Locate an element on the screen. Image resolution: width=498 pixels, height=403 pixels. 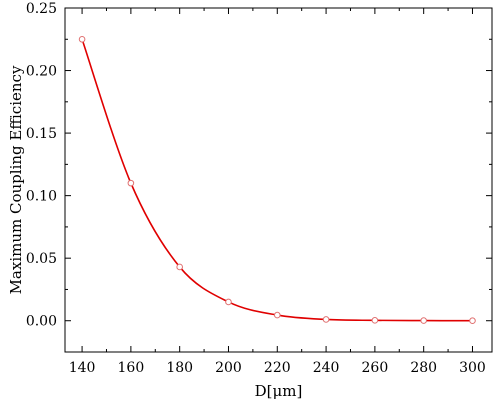
x-tick-label: 220 is located at coordinates (277, 368).